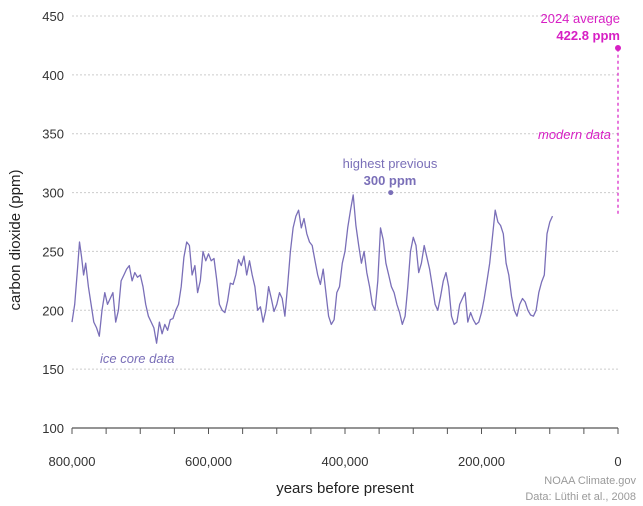  I want to click on peak-label: highest previous, so click(390, 163).